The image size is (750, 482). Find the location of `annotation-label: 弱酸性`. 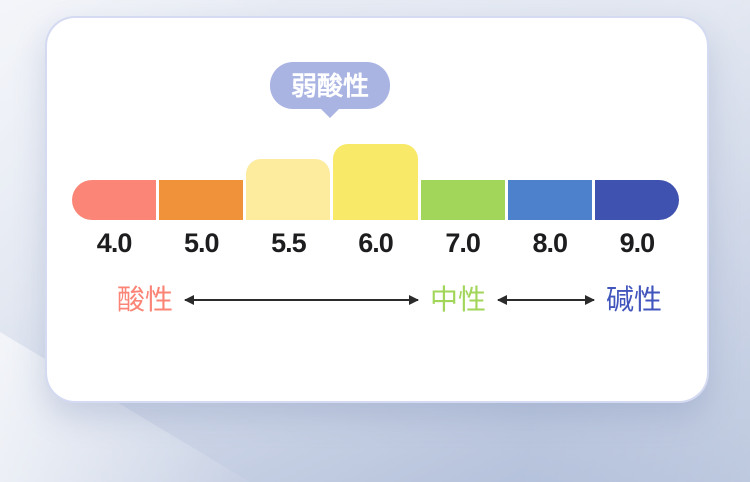

annotation-label: 弱酸性 is located at coordinates (330, 86).